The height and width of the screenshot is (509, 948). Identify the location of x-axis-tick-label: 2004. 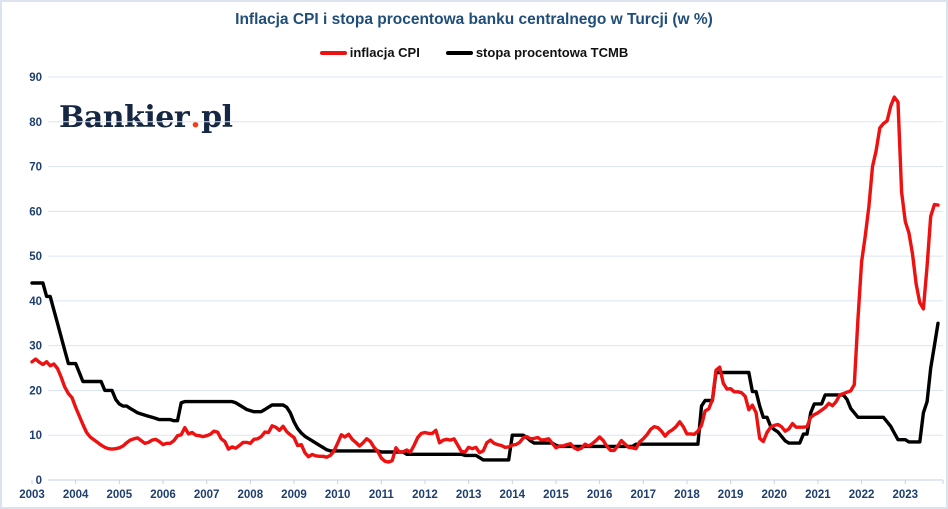
(76, 495).